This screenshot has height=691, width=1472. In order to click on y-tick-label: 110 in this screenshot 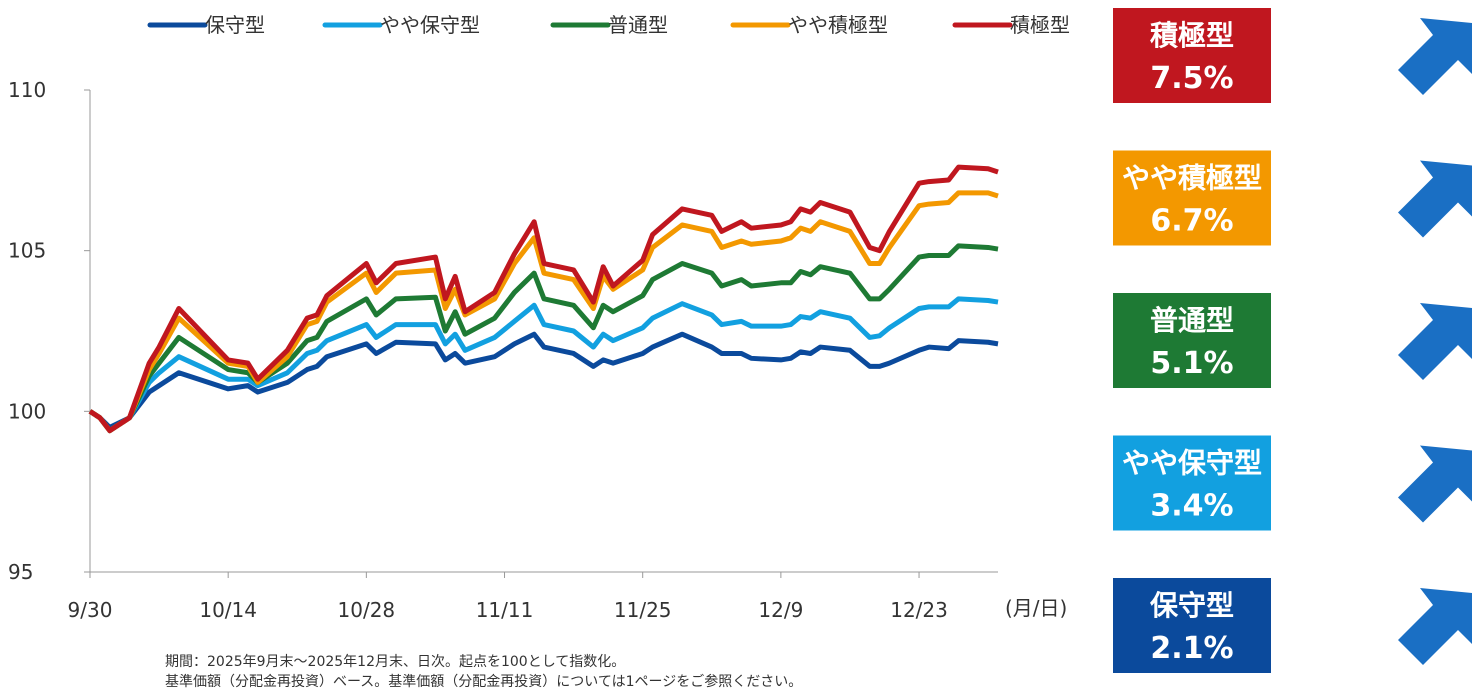, I will do `click(27, 90)`.